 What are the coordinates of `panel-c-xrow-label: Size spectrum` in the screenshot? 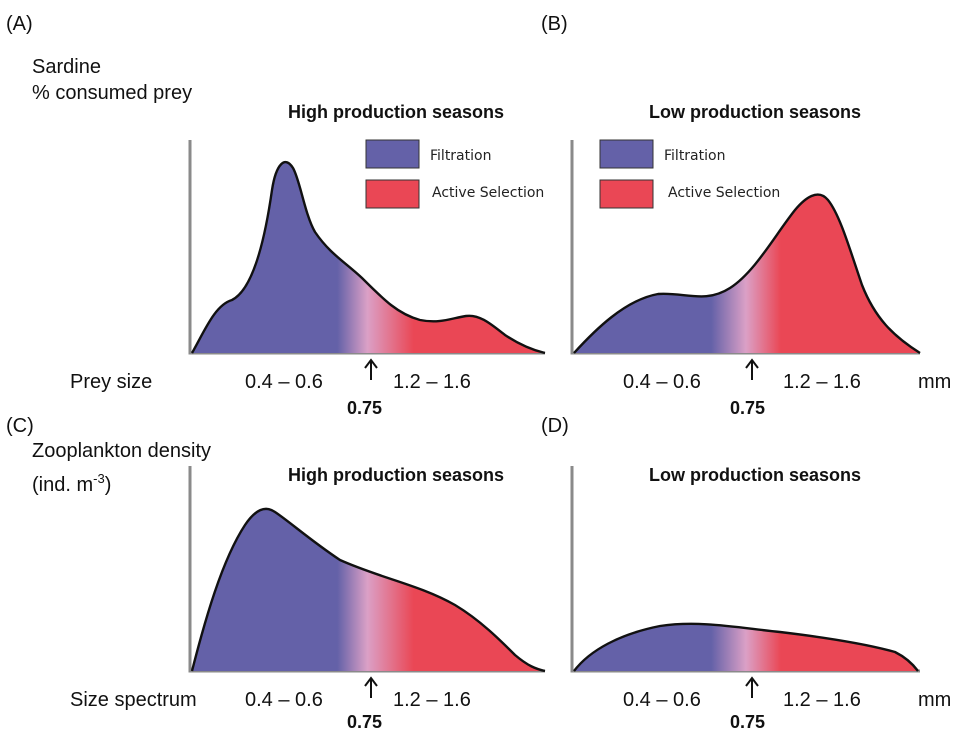 It's located at (133, 700).